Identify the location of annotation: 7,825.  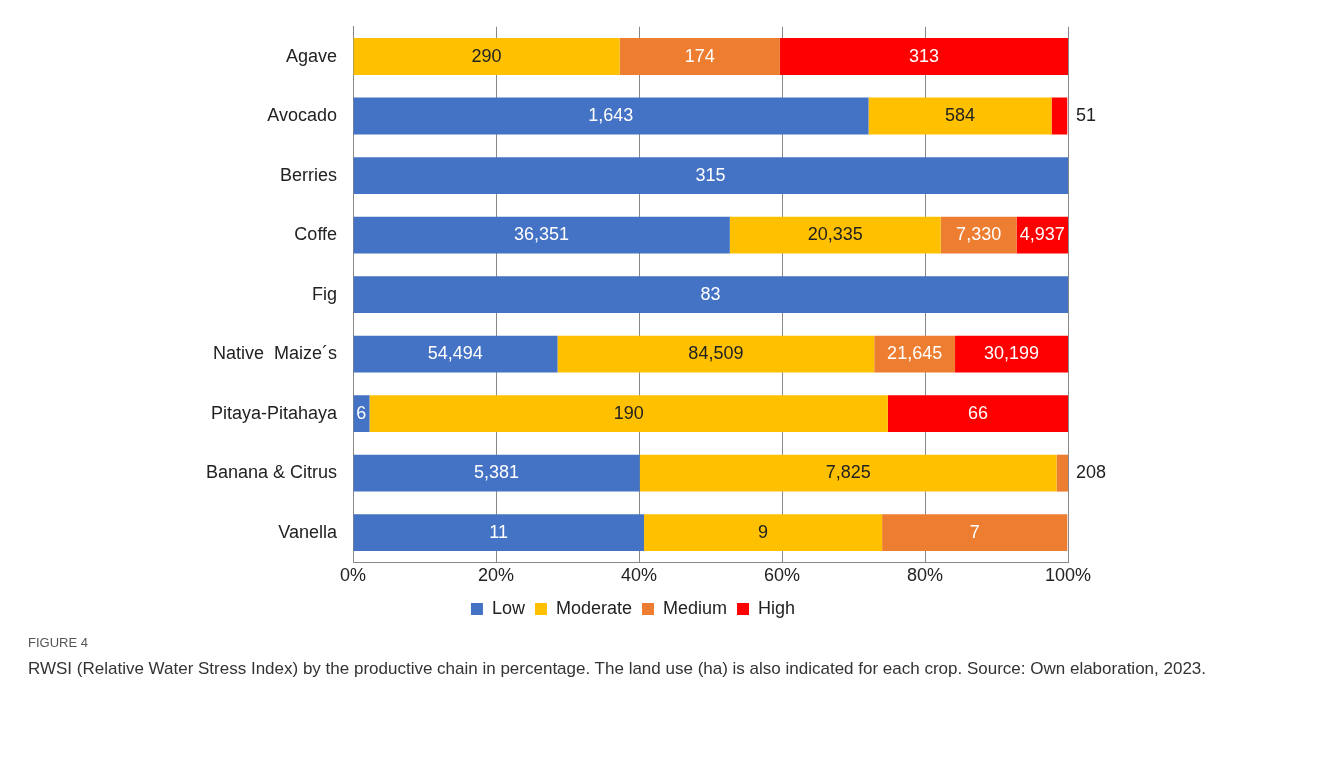
(848, 472).